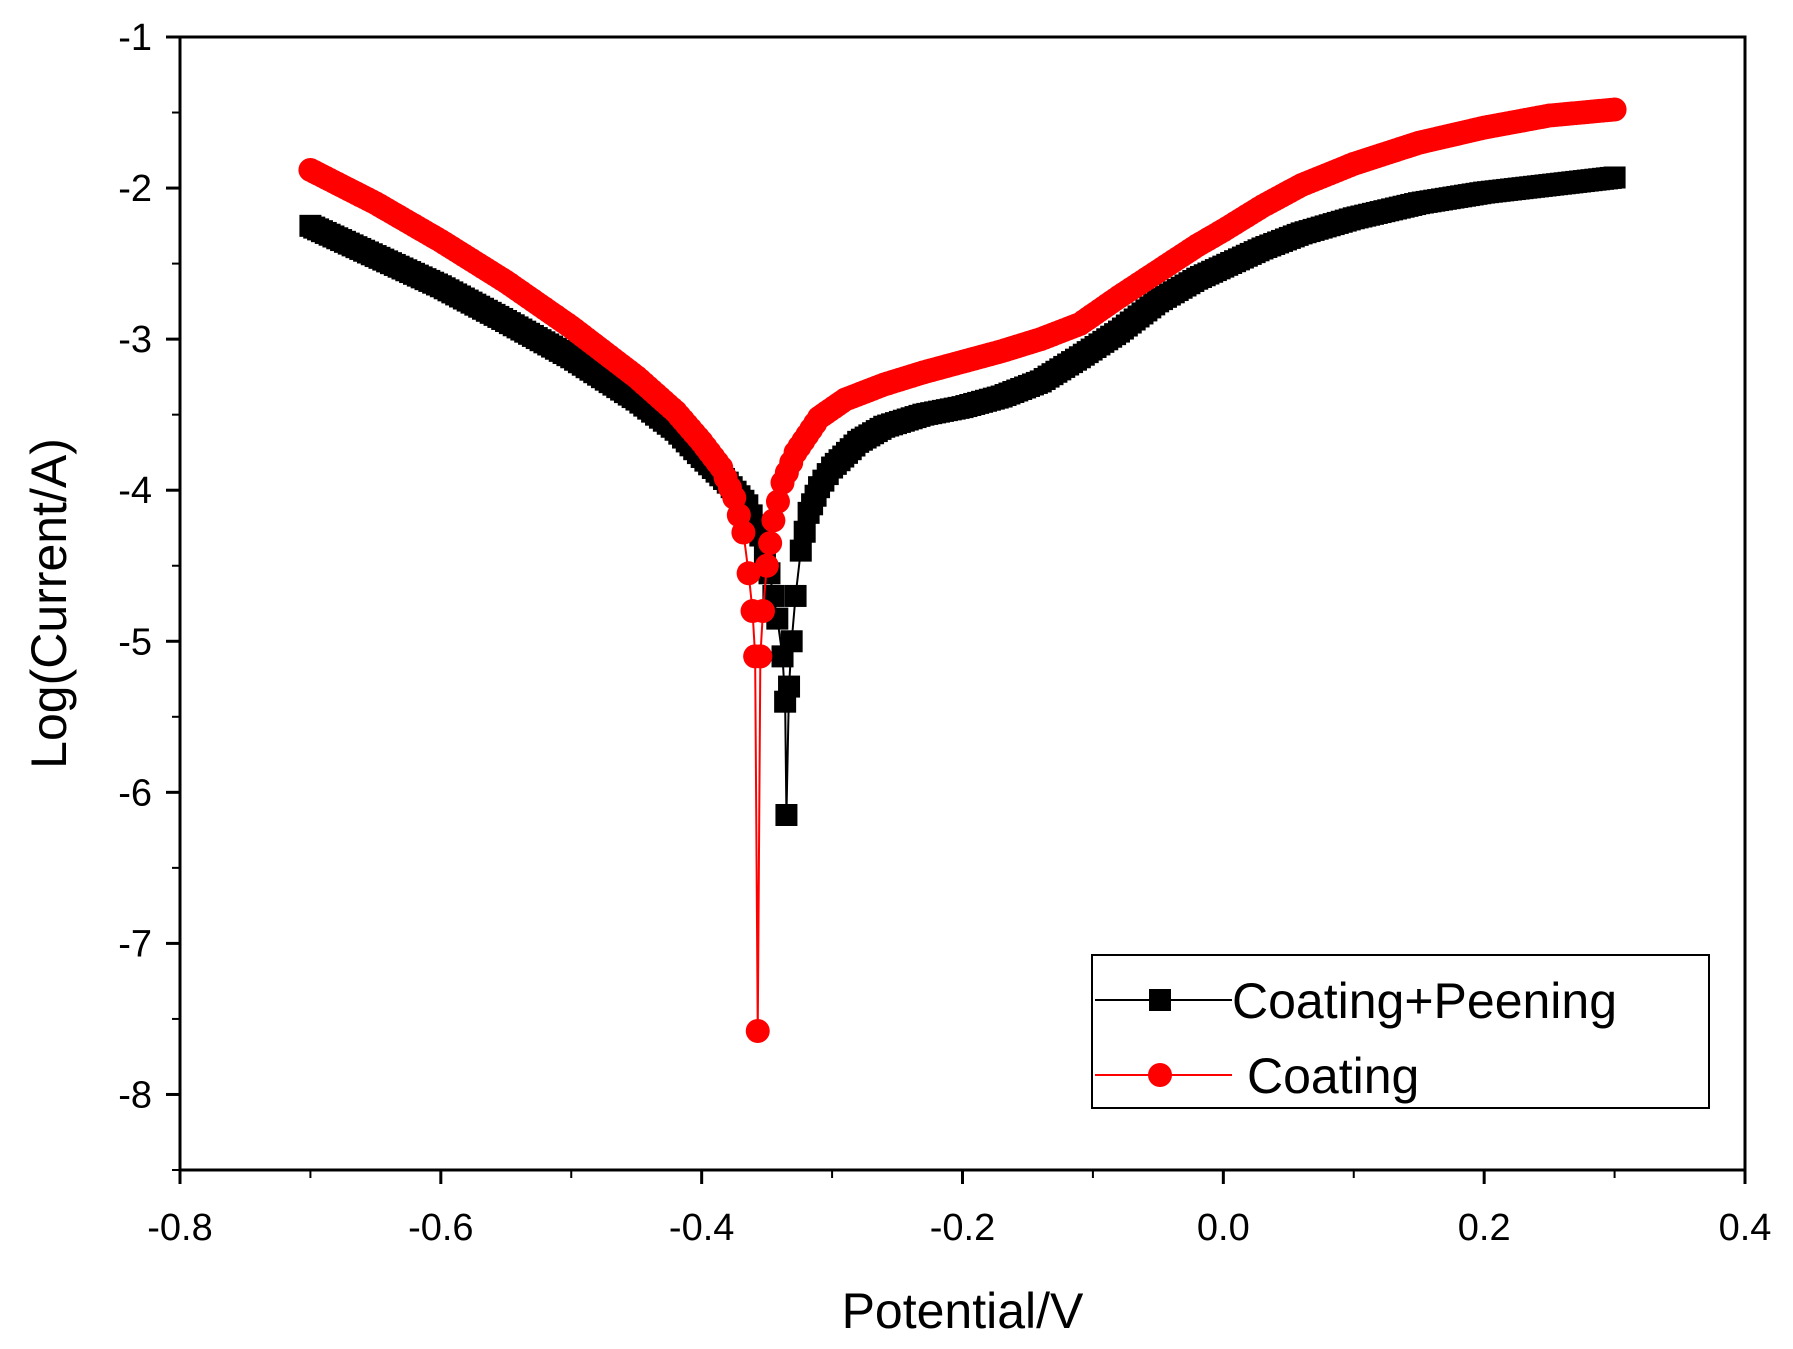 The image size is (1793, 1349). I want to click on legend-box, so click(1400, 1031).